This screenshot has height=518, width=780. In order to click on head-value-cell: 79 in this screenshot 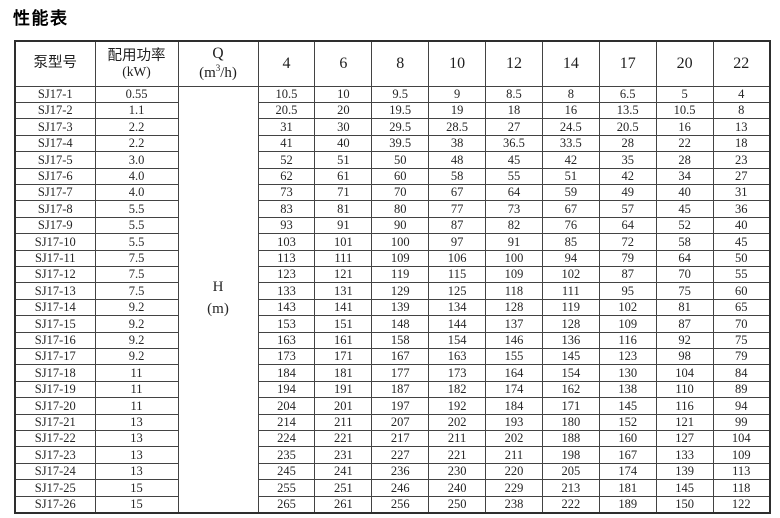, I will do `click(741, 356)`.